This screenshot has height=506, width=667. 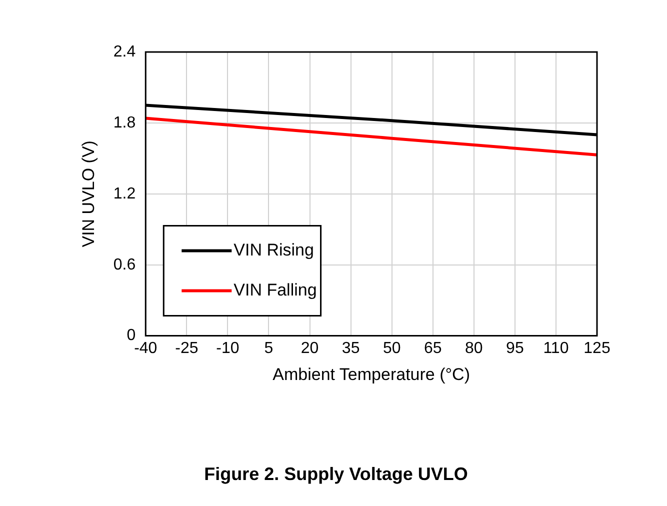 What do you see at coordinates (88, 194) in the screenshot?
I see `y-axis-title: VIN UVLO (V)` at bounding box center [88, 194].